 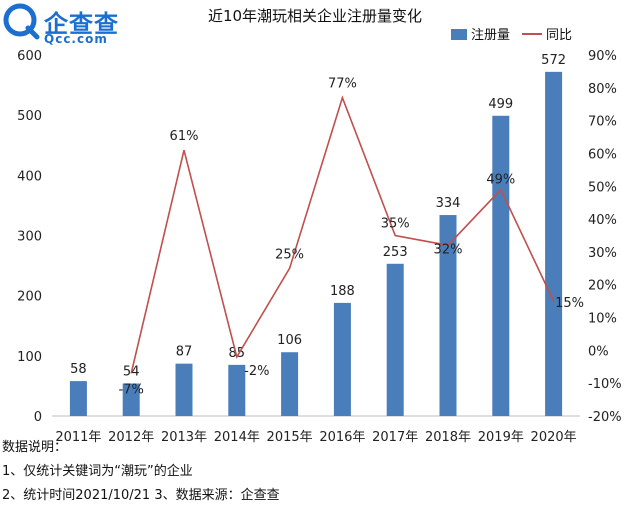 I want to click on right-tick-label: -10%, so click(x=605, y=384).